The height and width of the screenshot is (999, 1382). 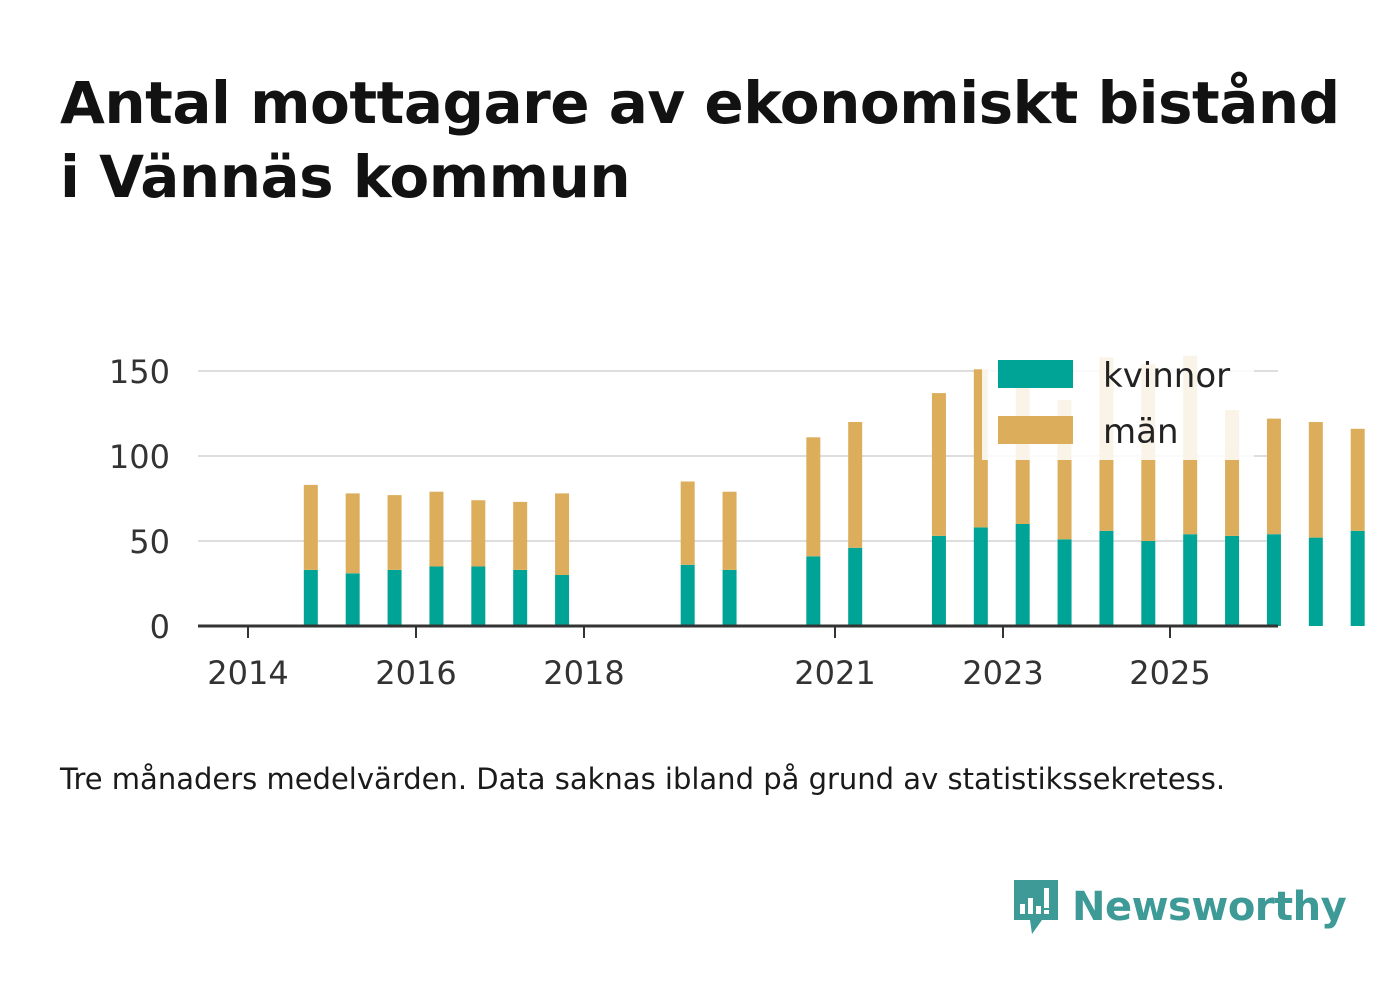 I want to click on brand-logo: Newsworthy, so click(x=1178, y=907).